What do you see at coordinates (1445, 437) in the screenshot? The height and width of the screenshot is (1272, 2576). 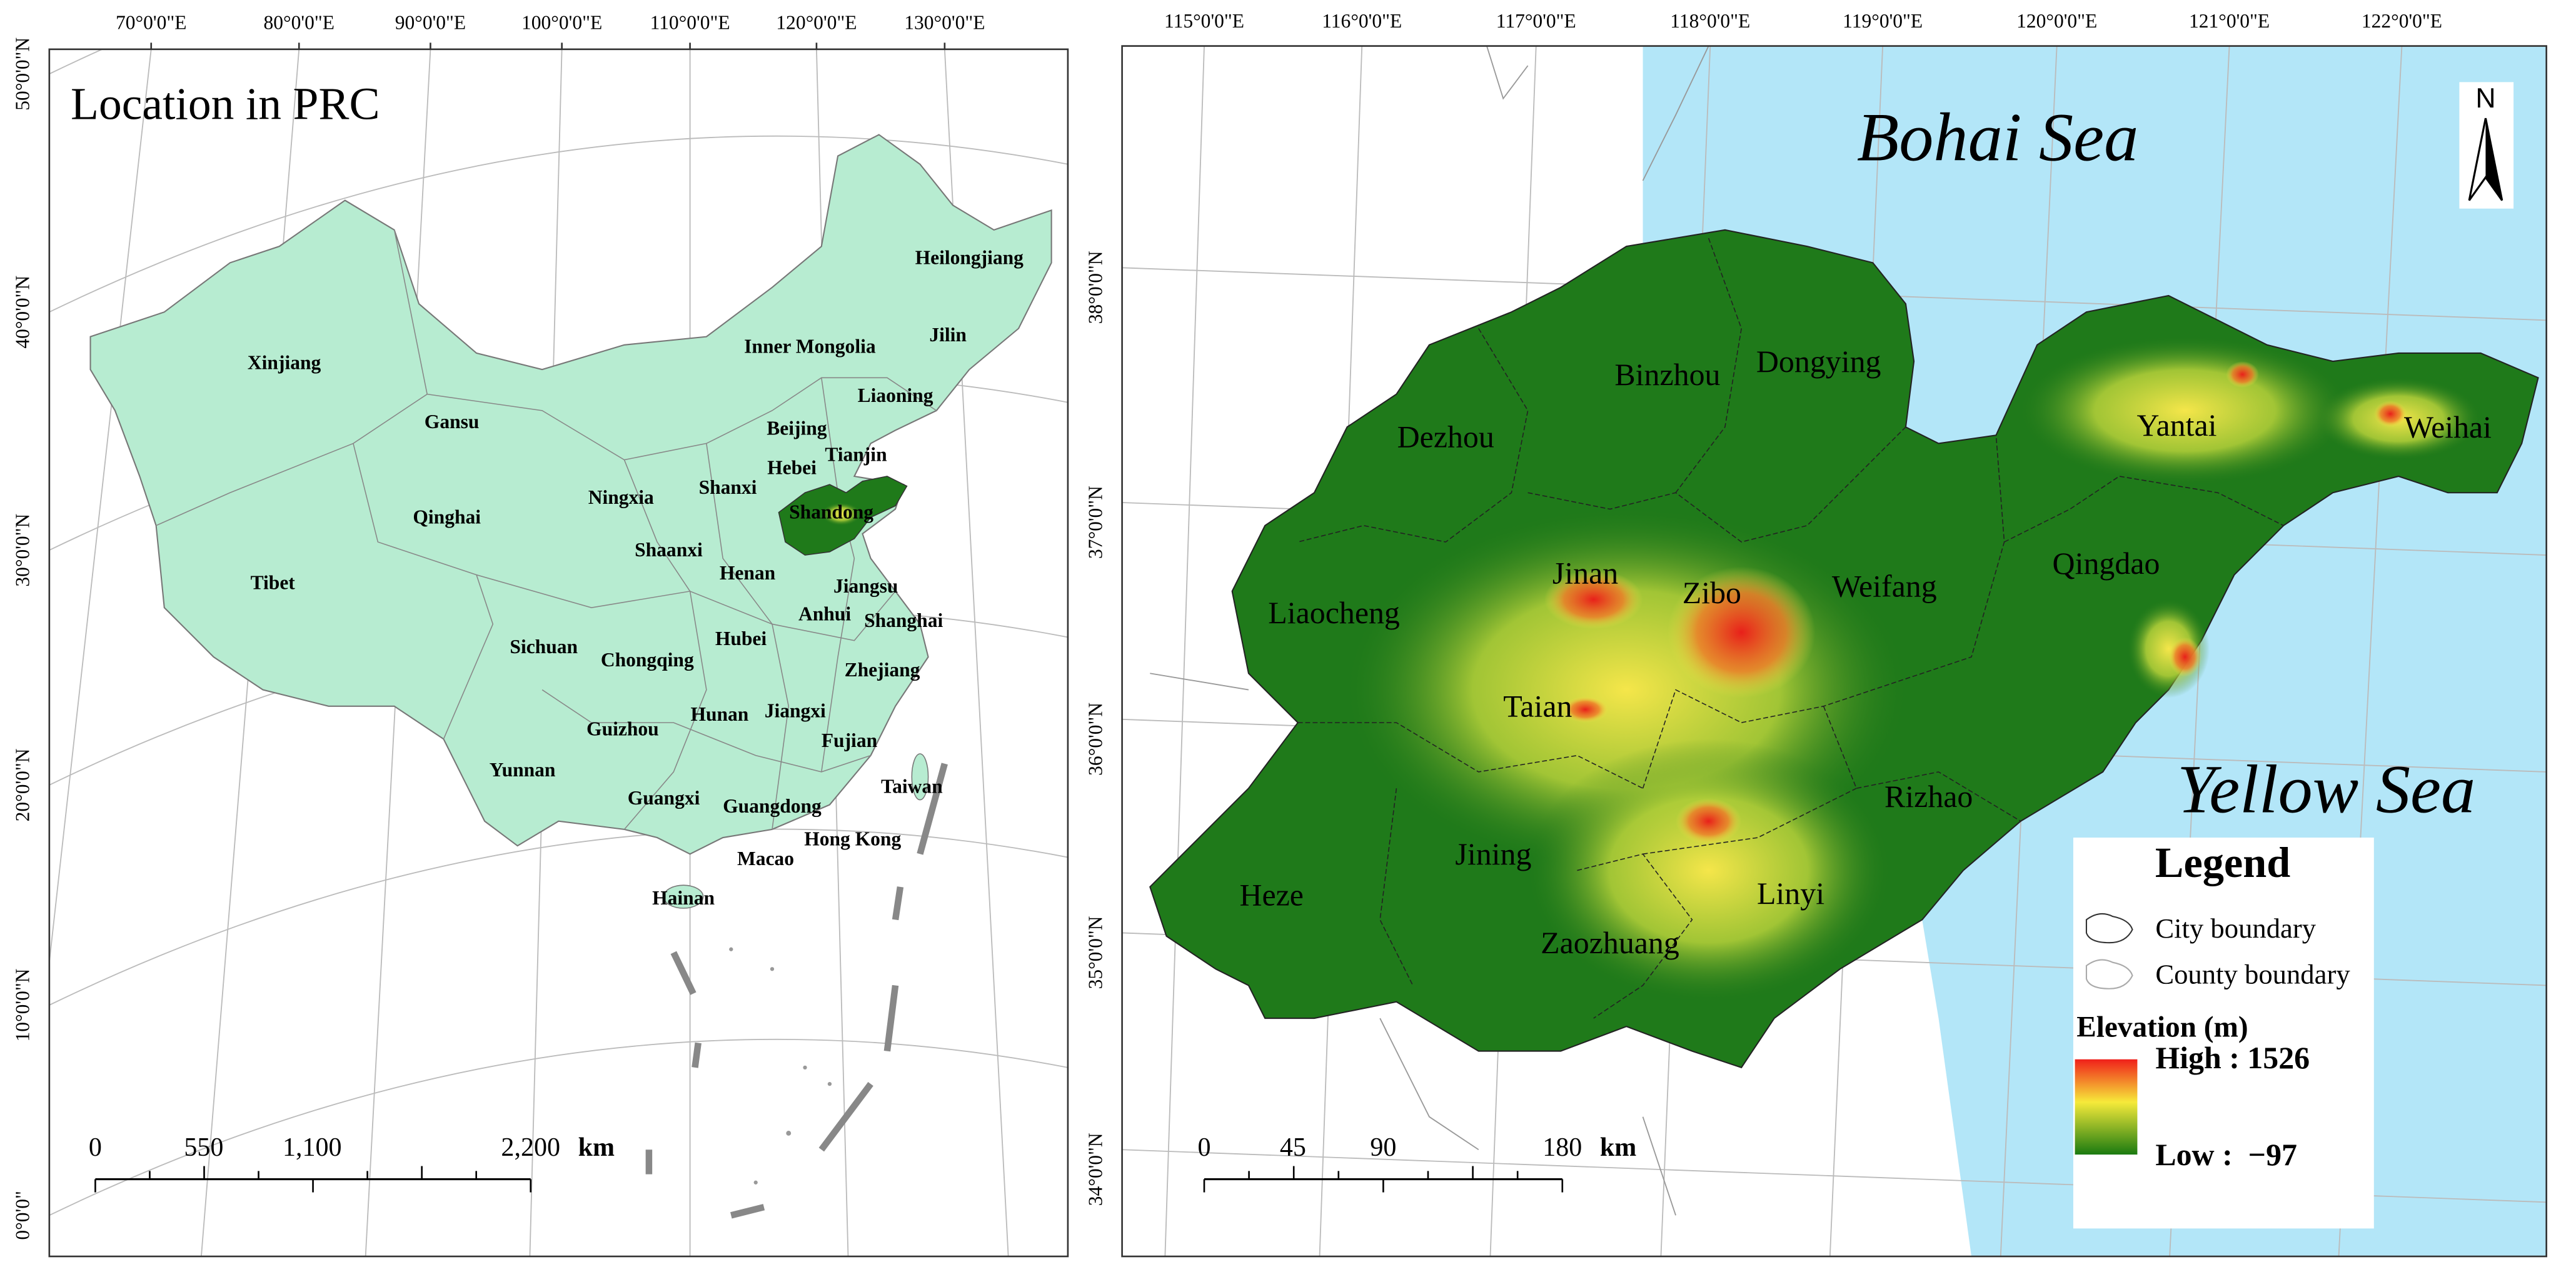 I see `city-label: Dezhou` at bounding box center [1445, 437].